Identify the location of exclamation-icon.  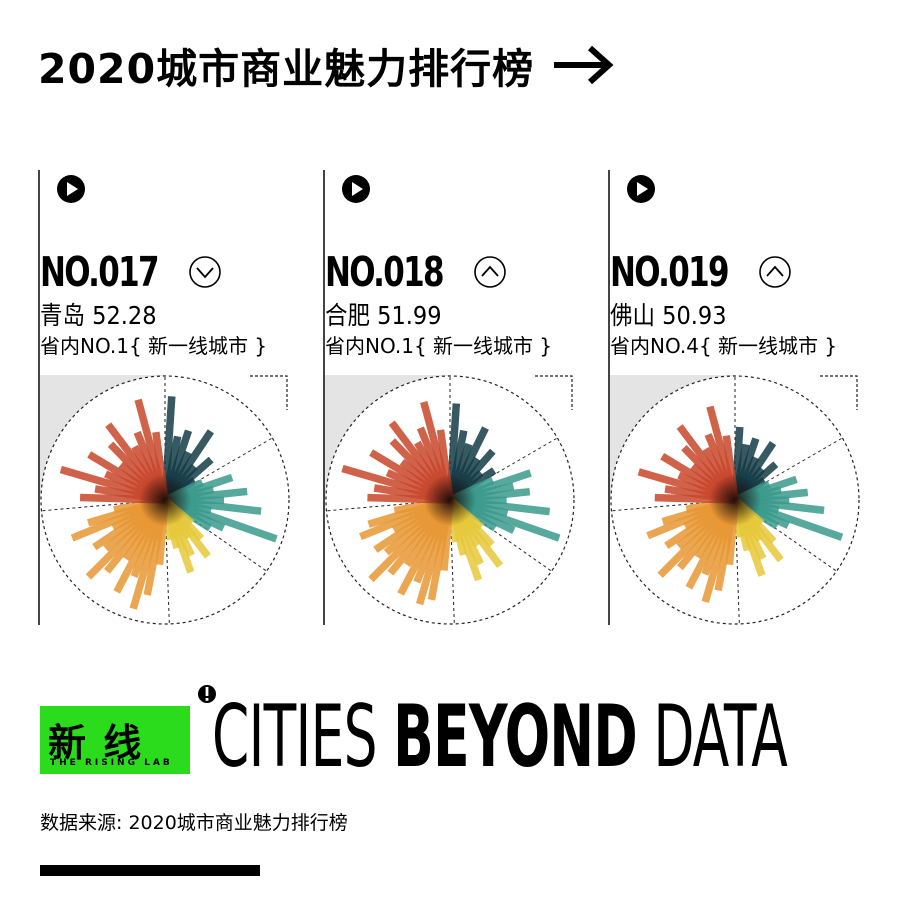
(207, 694).